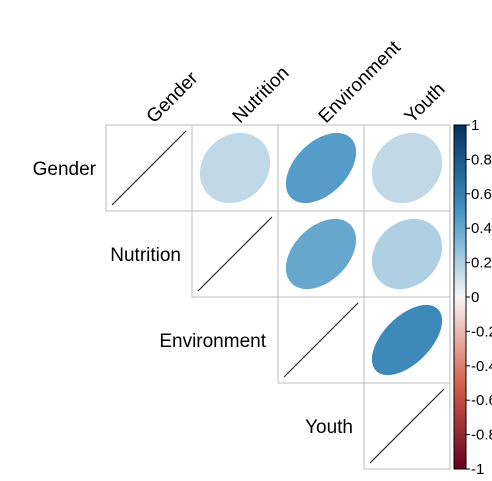 The width and height of the screenshot is (492, 481). I want to click on colorbar-tick-label: -0.6, so click(481, 400).